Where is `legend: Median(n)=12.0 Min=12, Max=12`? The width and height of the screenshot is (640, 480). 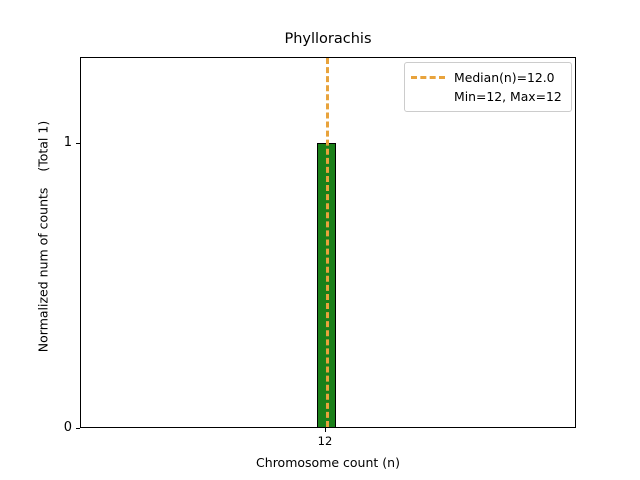
legend: Median(n)=12.0 Min=12, Max=12 is located at coordinates (488, 87).